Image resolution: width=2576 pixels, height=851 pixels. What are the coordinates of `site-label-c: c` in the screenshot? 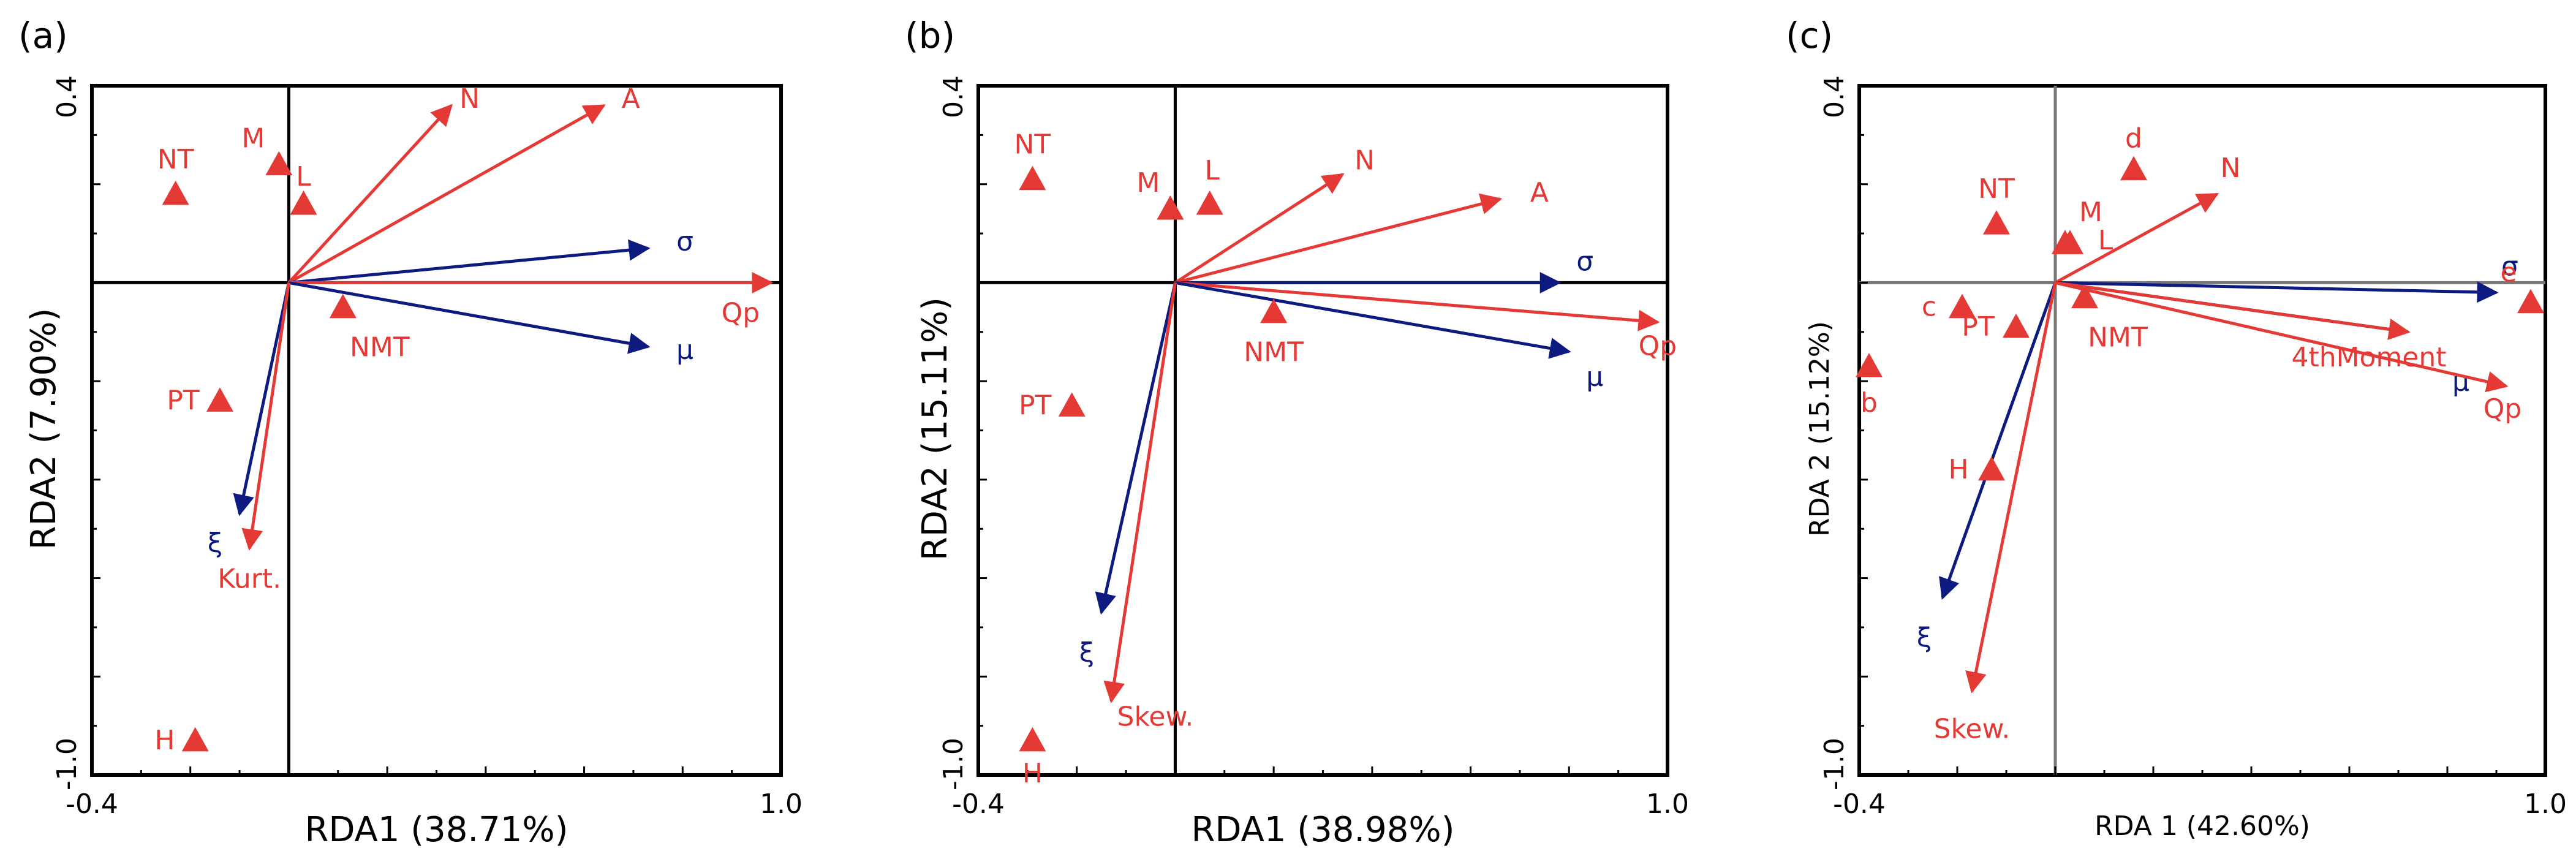 It's located at (1929, 307).